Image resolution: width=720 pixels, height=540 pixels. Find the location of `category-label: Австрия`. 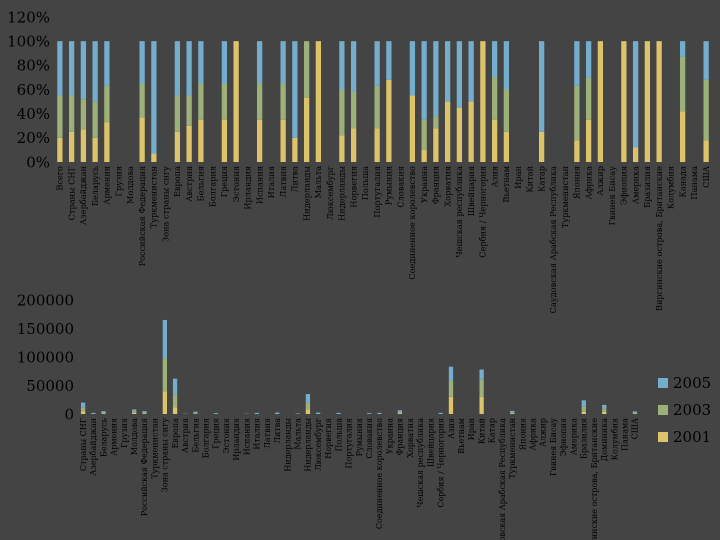

category-label: Австрия is located at coordinates (185, 435).